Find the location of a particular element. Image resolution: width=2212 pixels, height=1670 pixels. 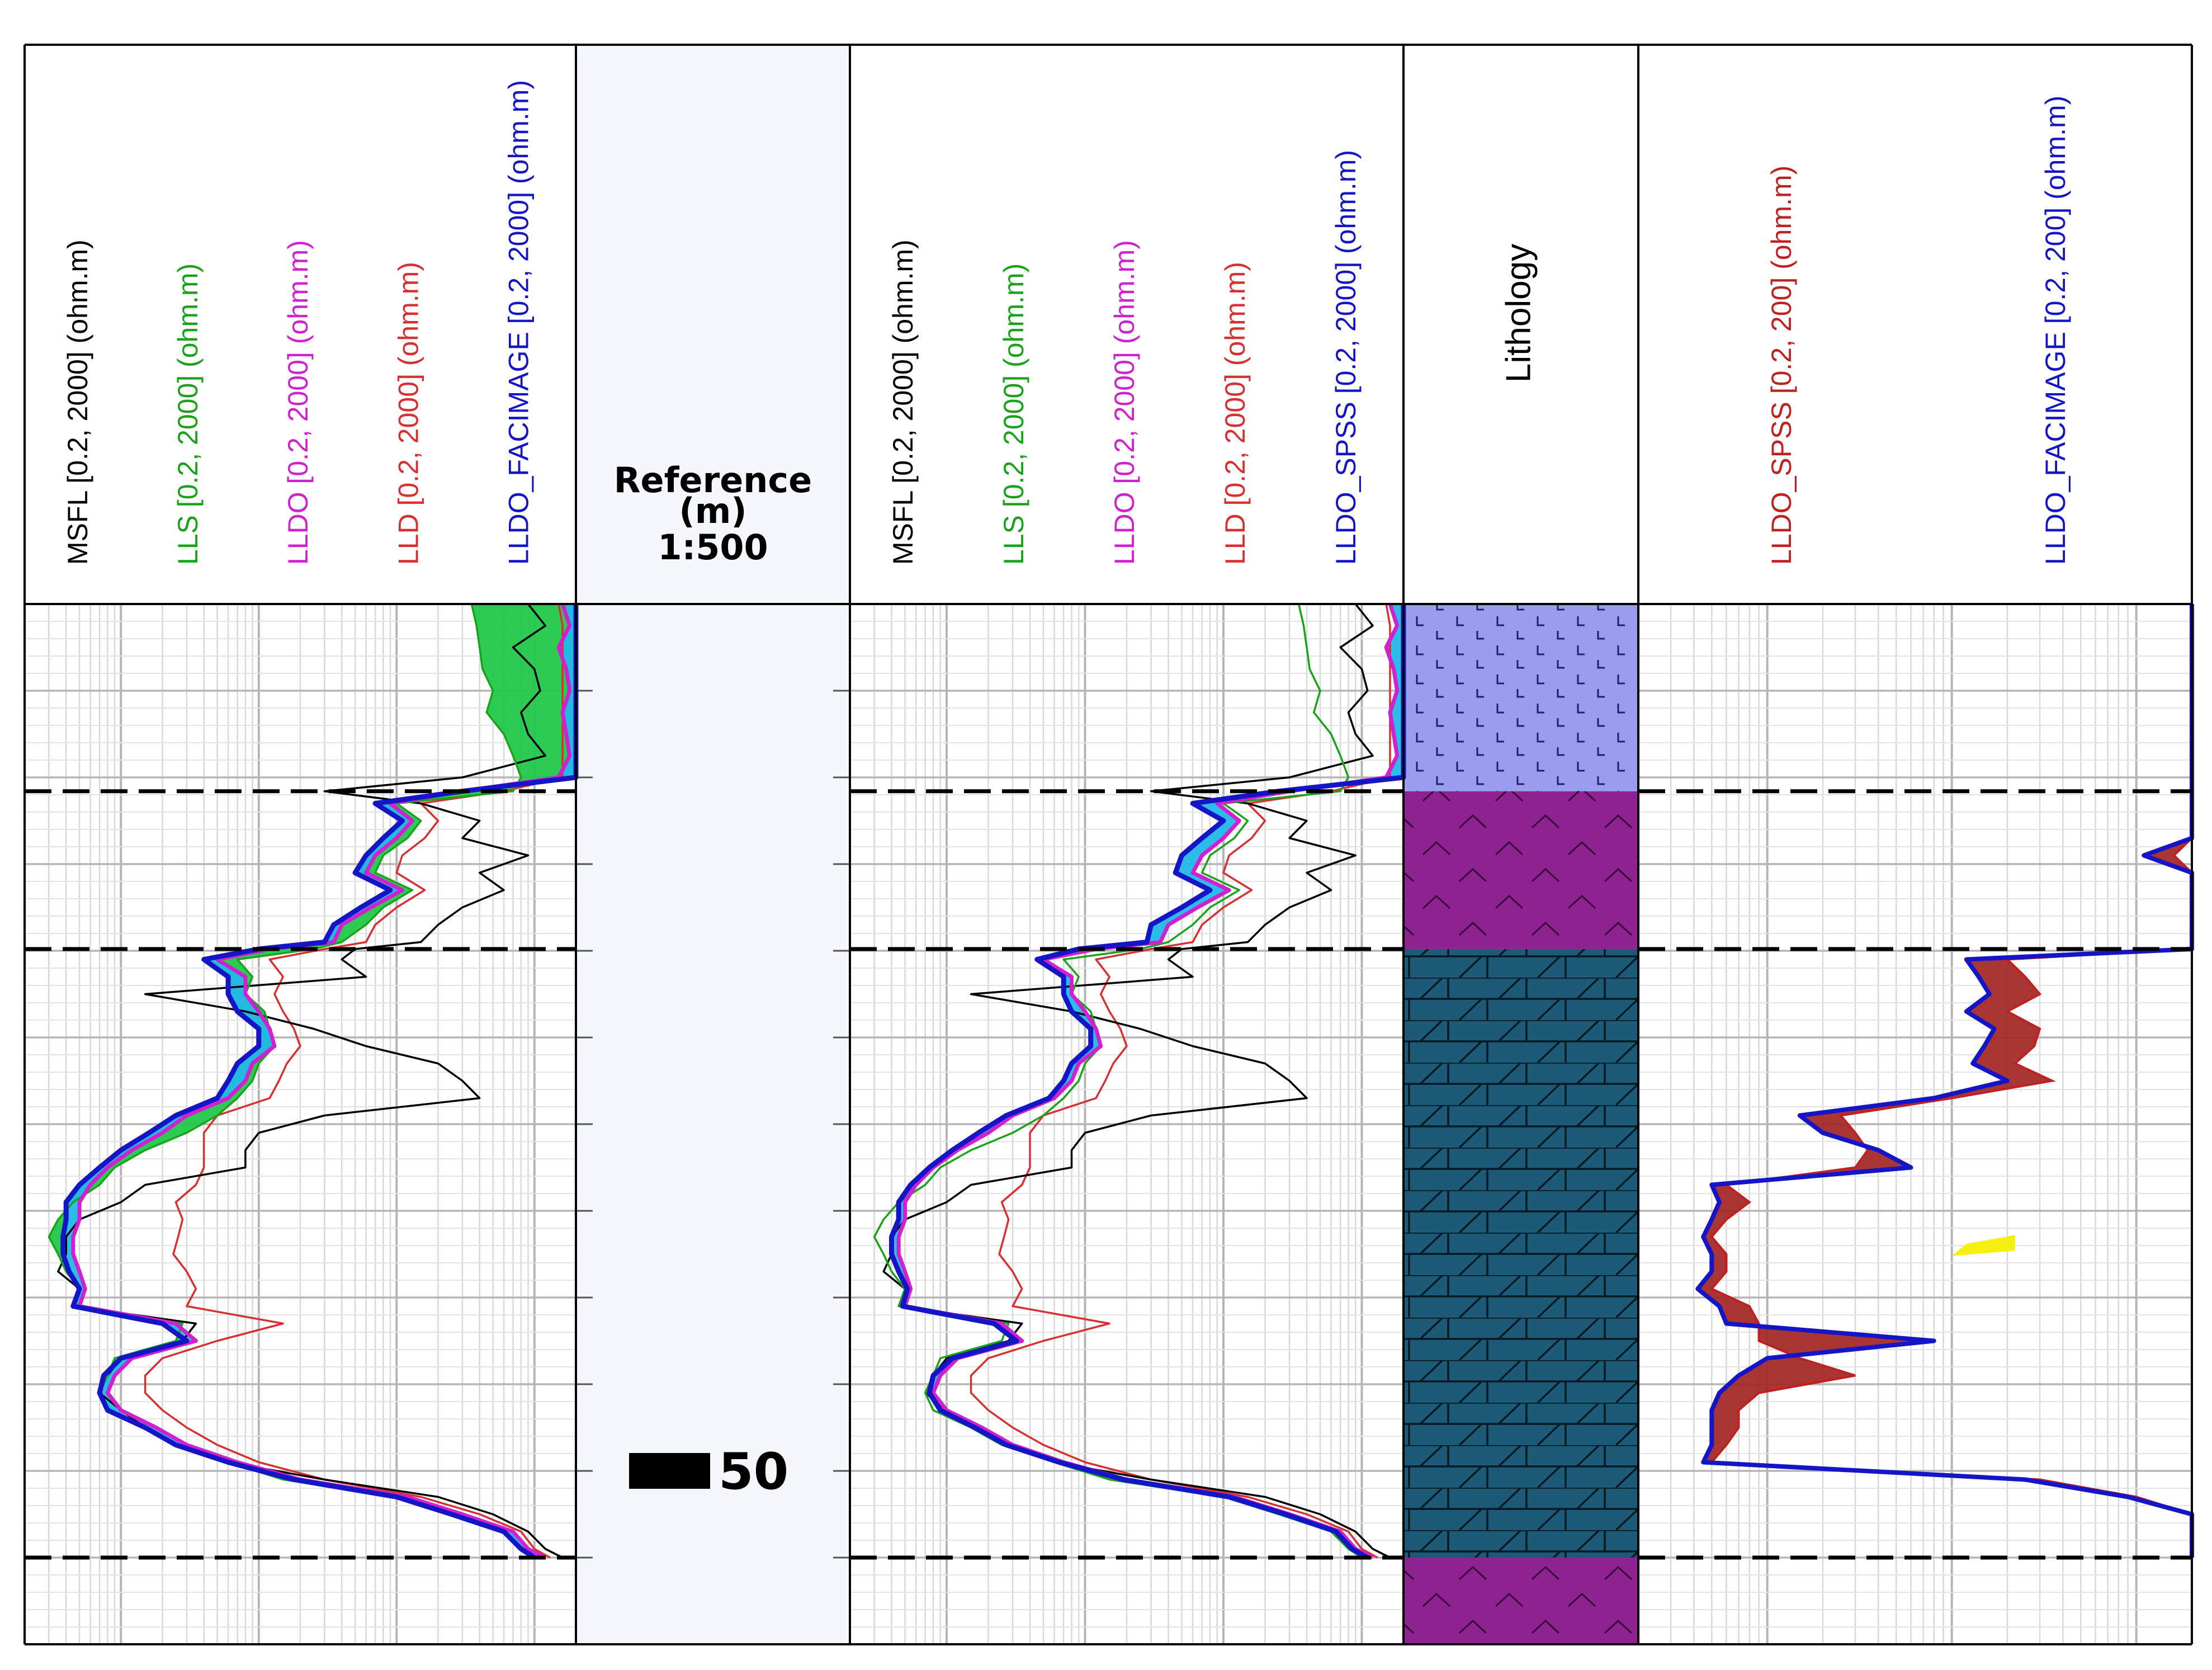

track2-header-lldo_spss: LLDO_SPSS [0.2, 2000] (ohm.m) is located at coordinates (1346, 357).